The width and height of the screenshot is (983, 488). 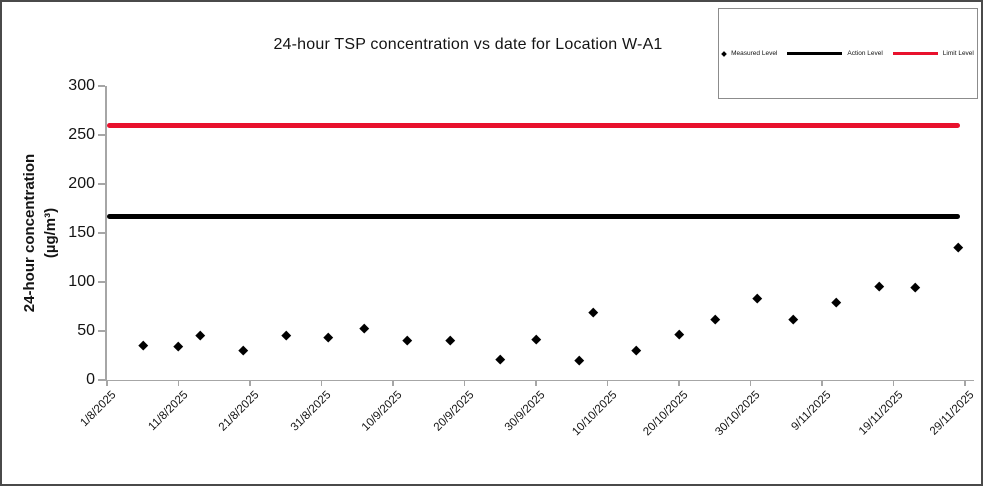 I want to click on x-axis-tick-label: 29/11/2025, so click(x=952, y=413).